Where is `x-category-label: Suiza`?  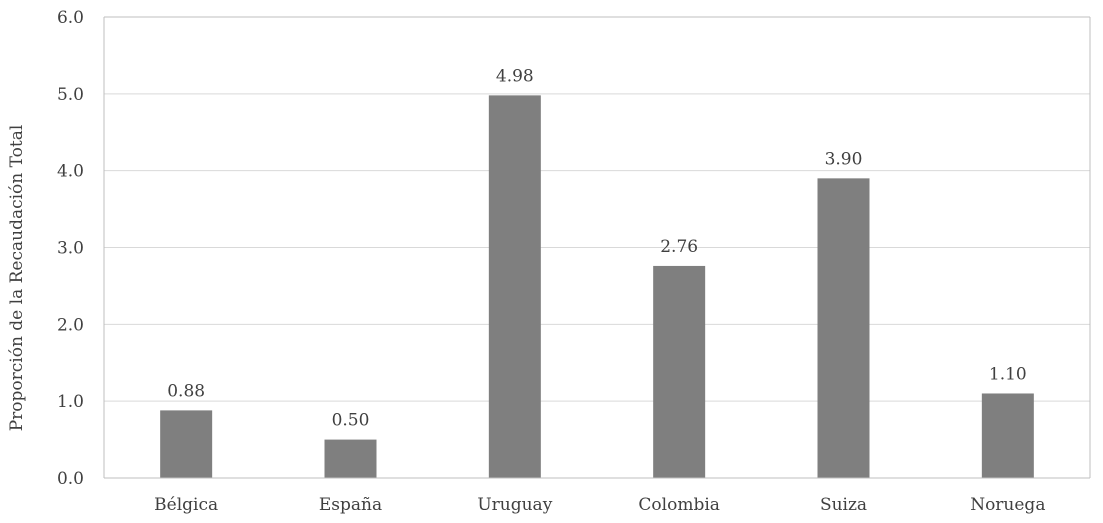 x-category-label: Suiza is located at coordinates (843, 505).